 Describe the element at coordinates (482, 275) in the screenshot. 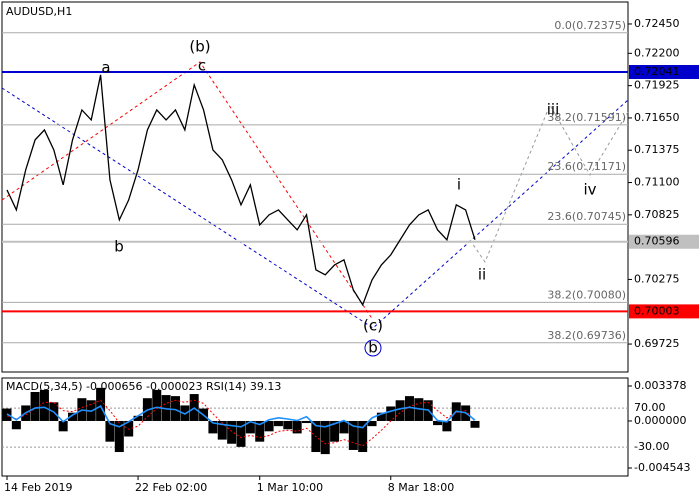

I see `wave-label: ii` at that location.